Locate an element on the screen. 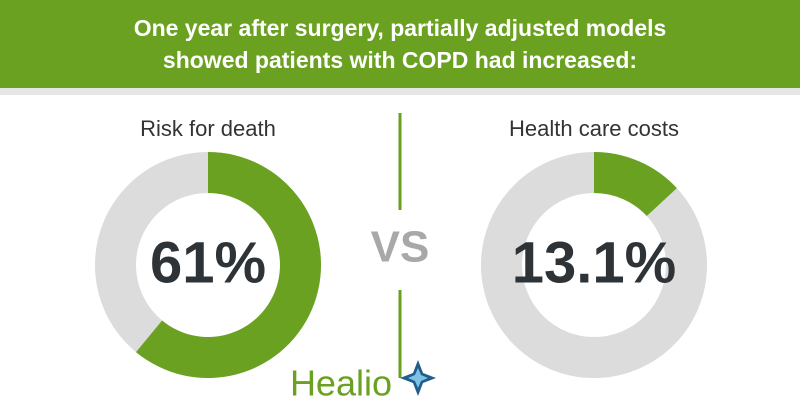  chart-title: Risk for death is located at coordinates (208, 128).